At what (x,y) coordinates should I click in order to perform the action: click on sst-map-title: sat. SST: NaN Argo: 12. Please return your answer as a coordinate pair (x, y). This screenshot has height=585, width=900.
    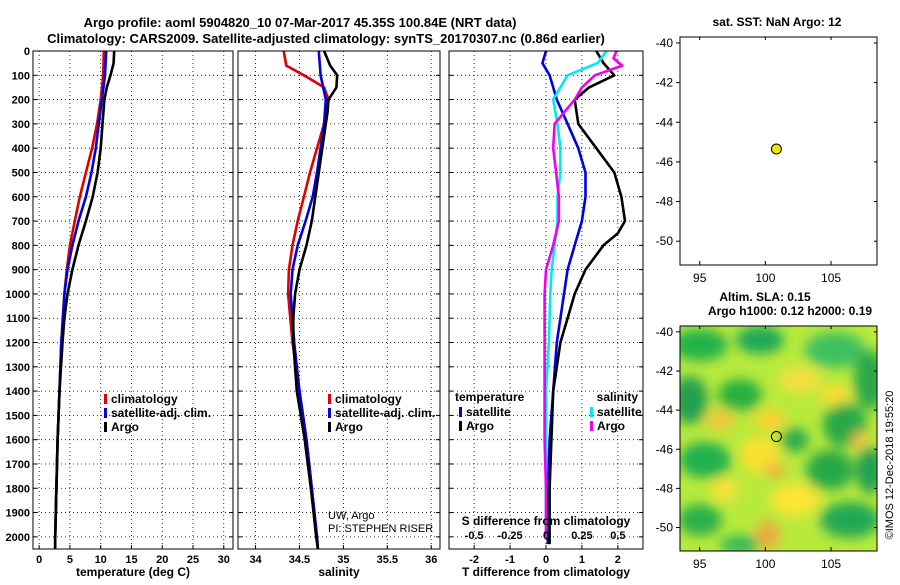
    Looking at the image, I should click on (777, 22).